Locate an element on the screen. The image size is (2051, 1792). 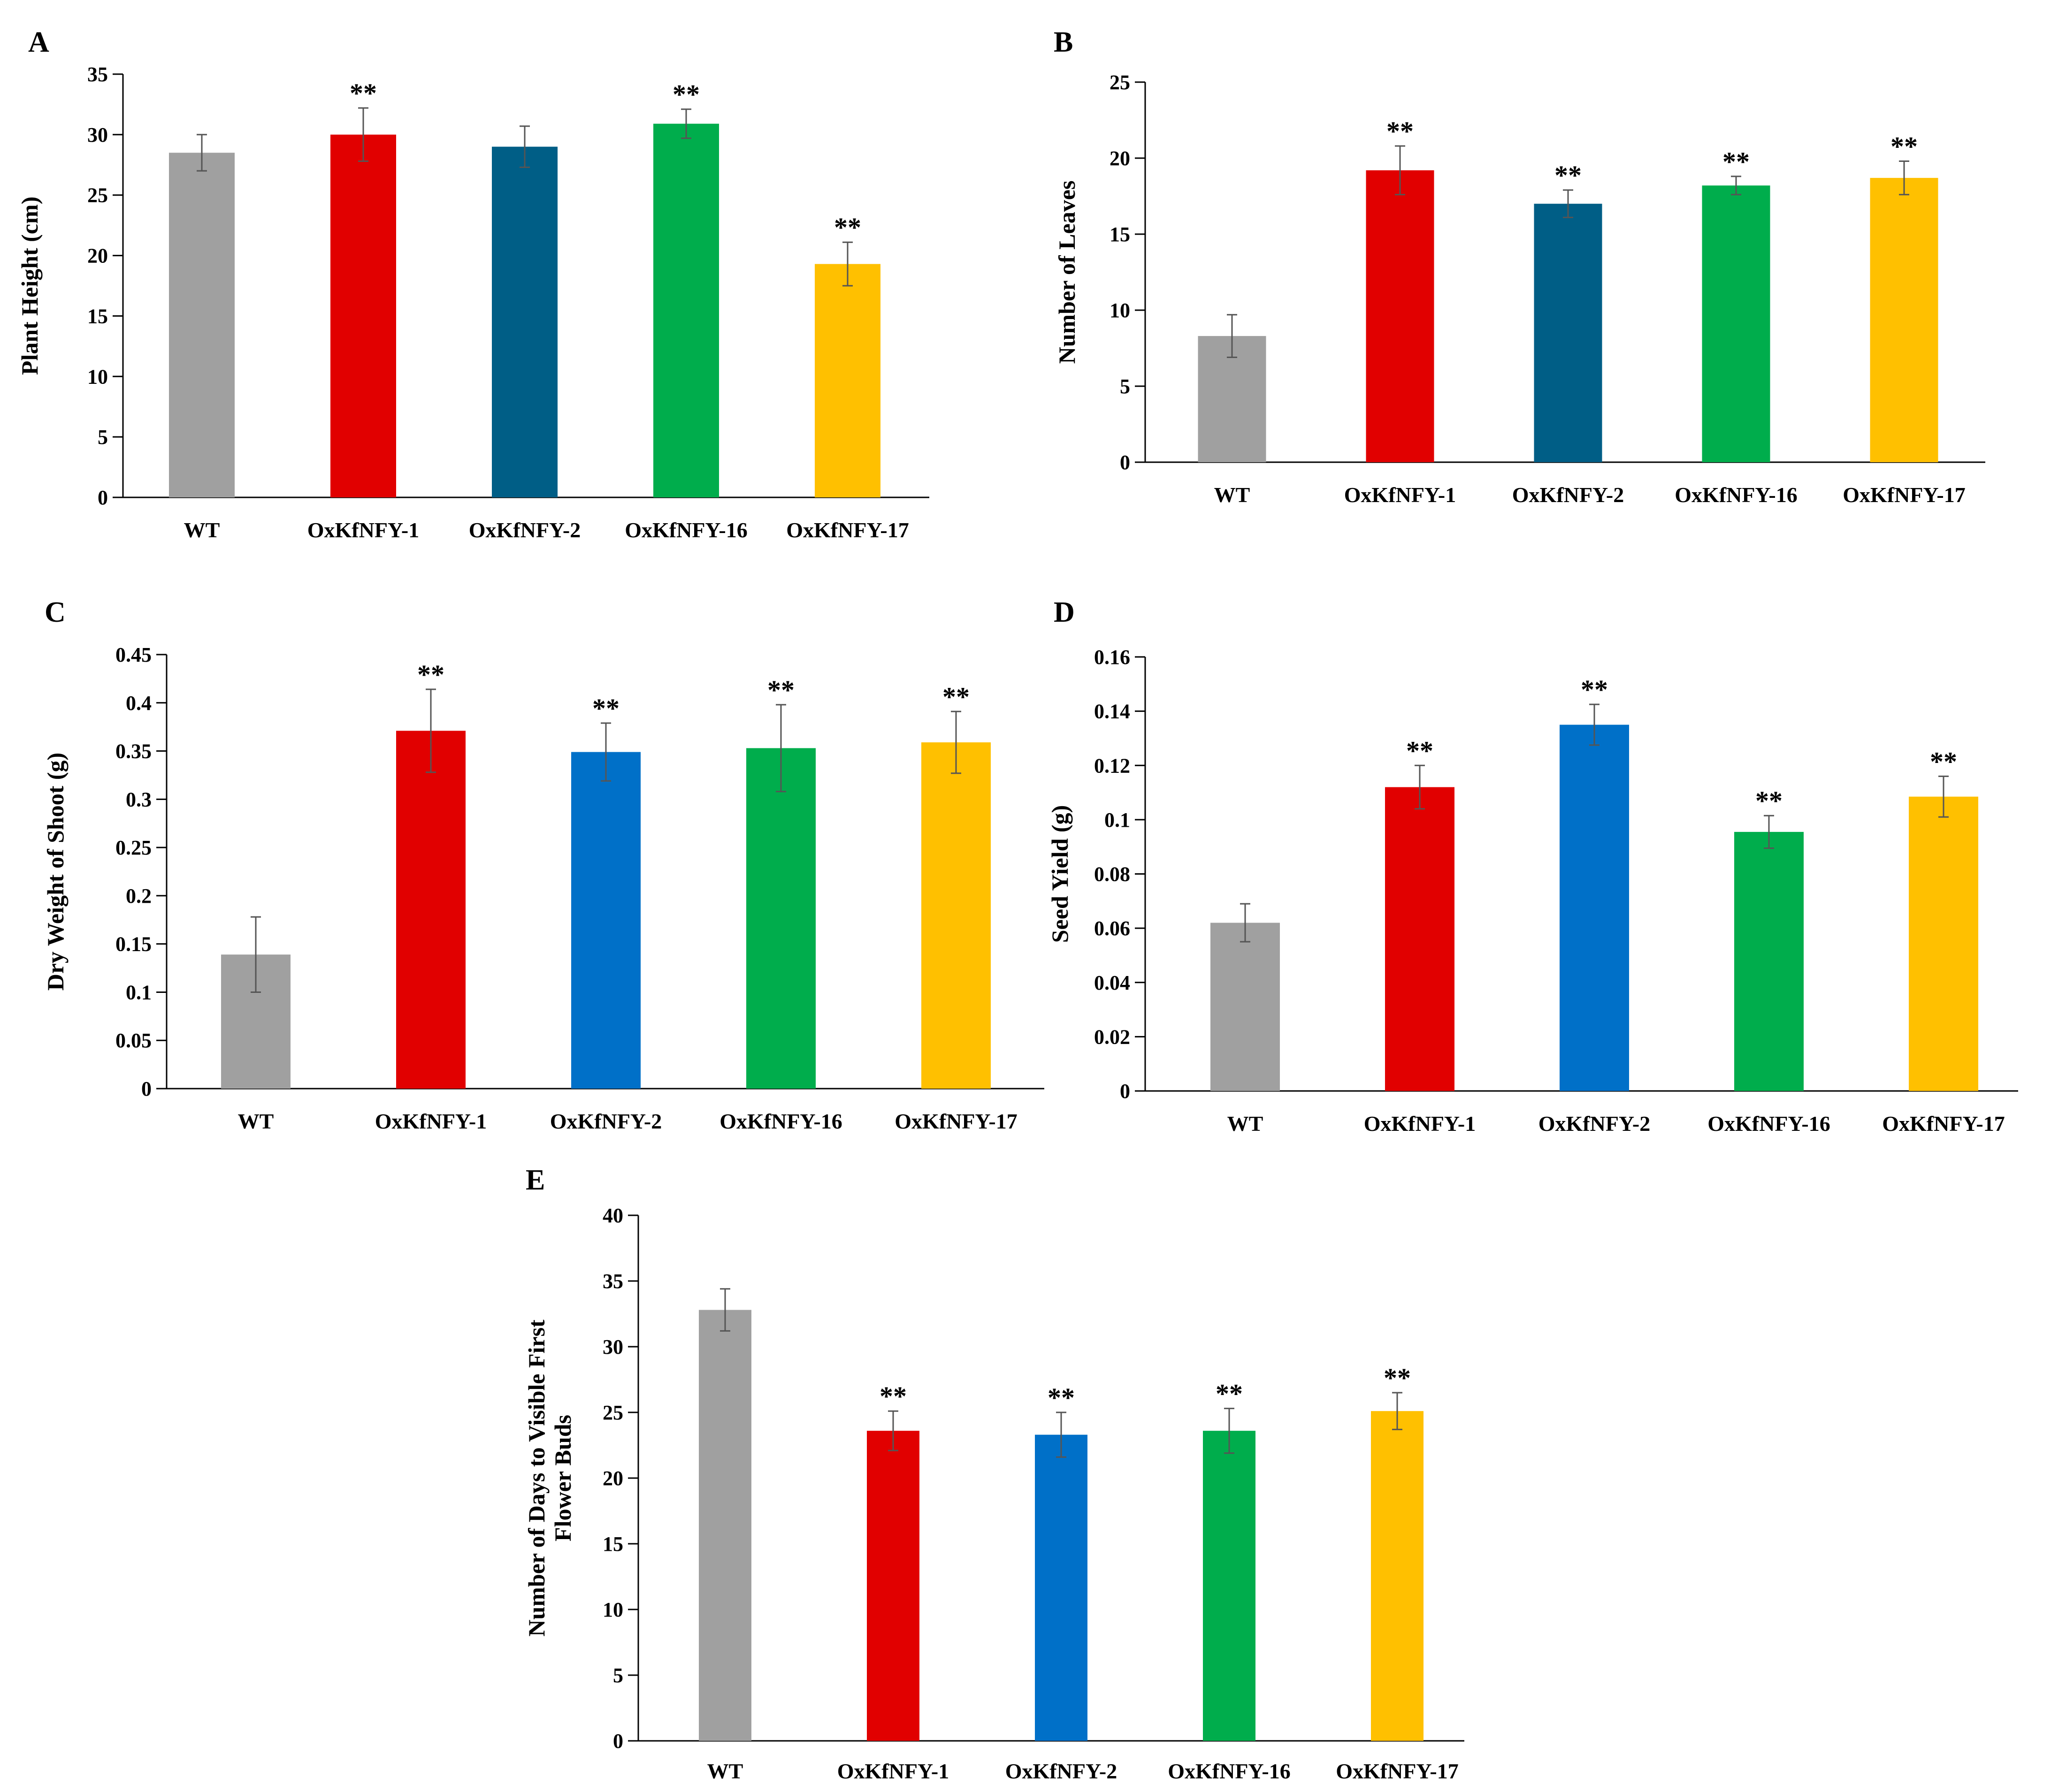
panel-b-category-label-oxkfnfy-1: OxKfNFY-1 is located at coordinates (1400, 495).